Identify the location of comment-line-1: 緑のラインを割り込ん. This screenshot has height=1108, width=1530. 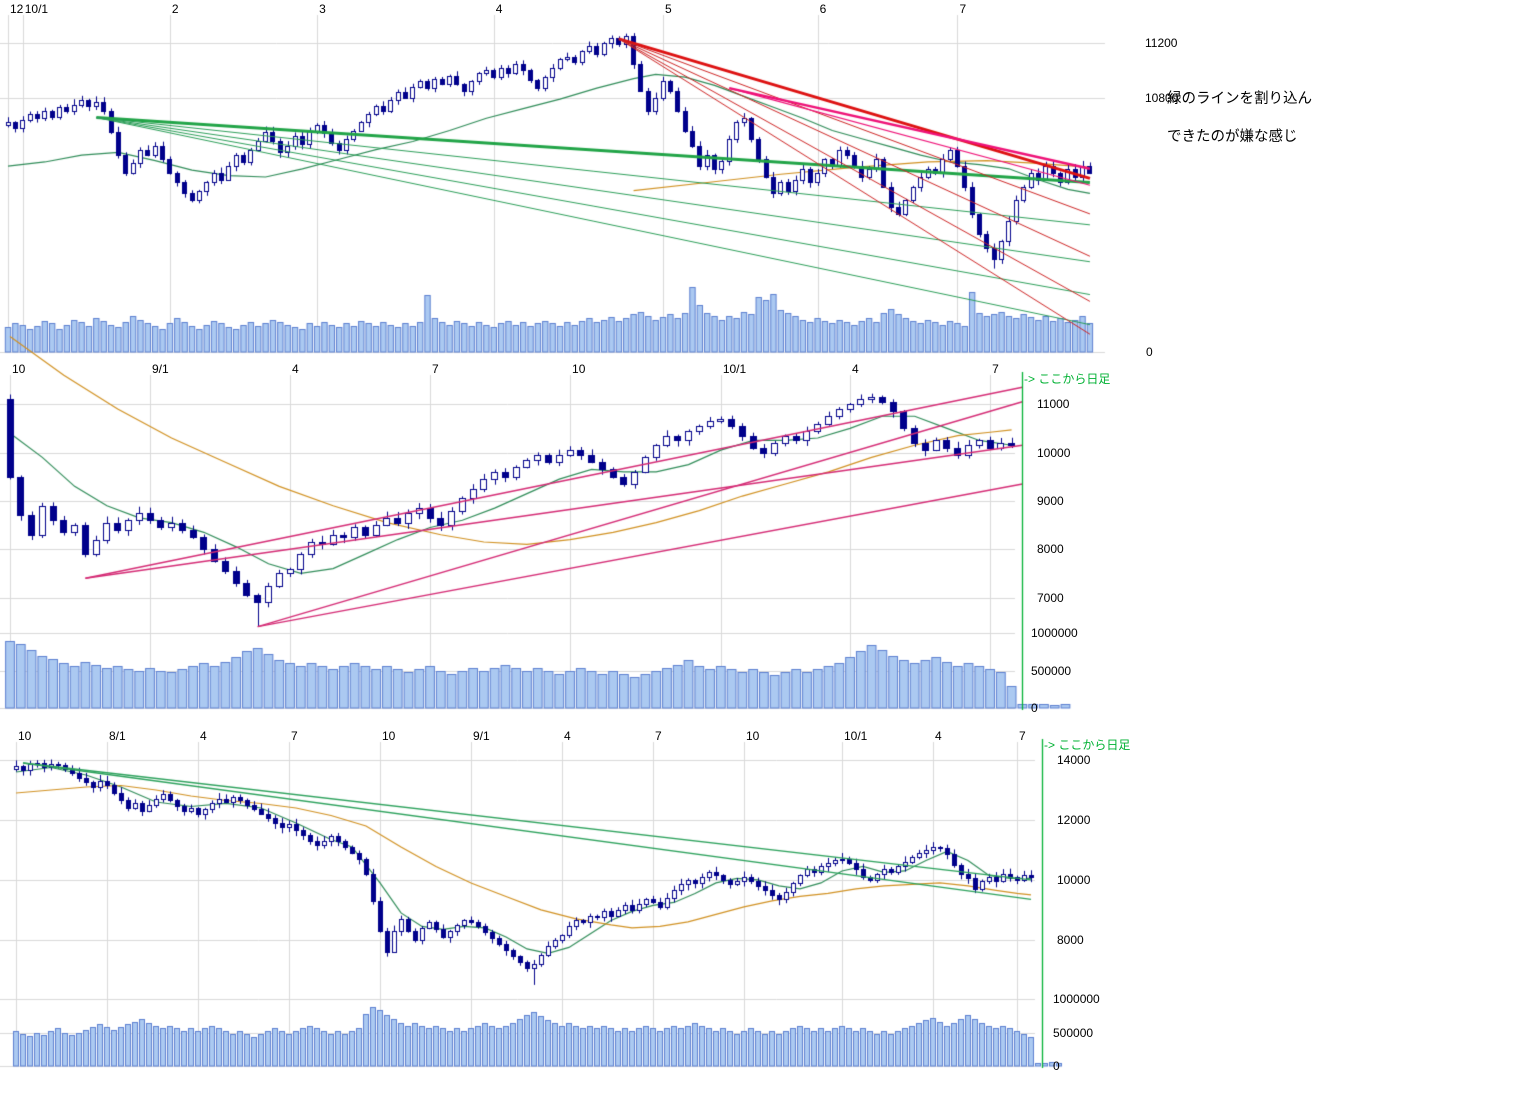
(1239, 99).